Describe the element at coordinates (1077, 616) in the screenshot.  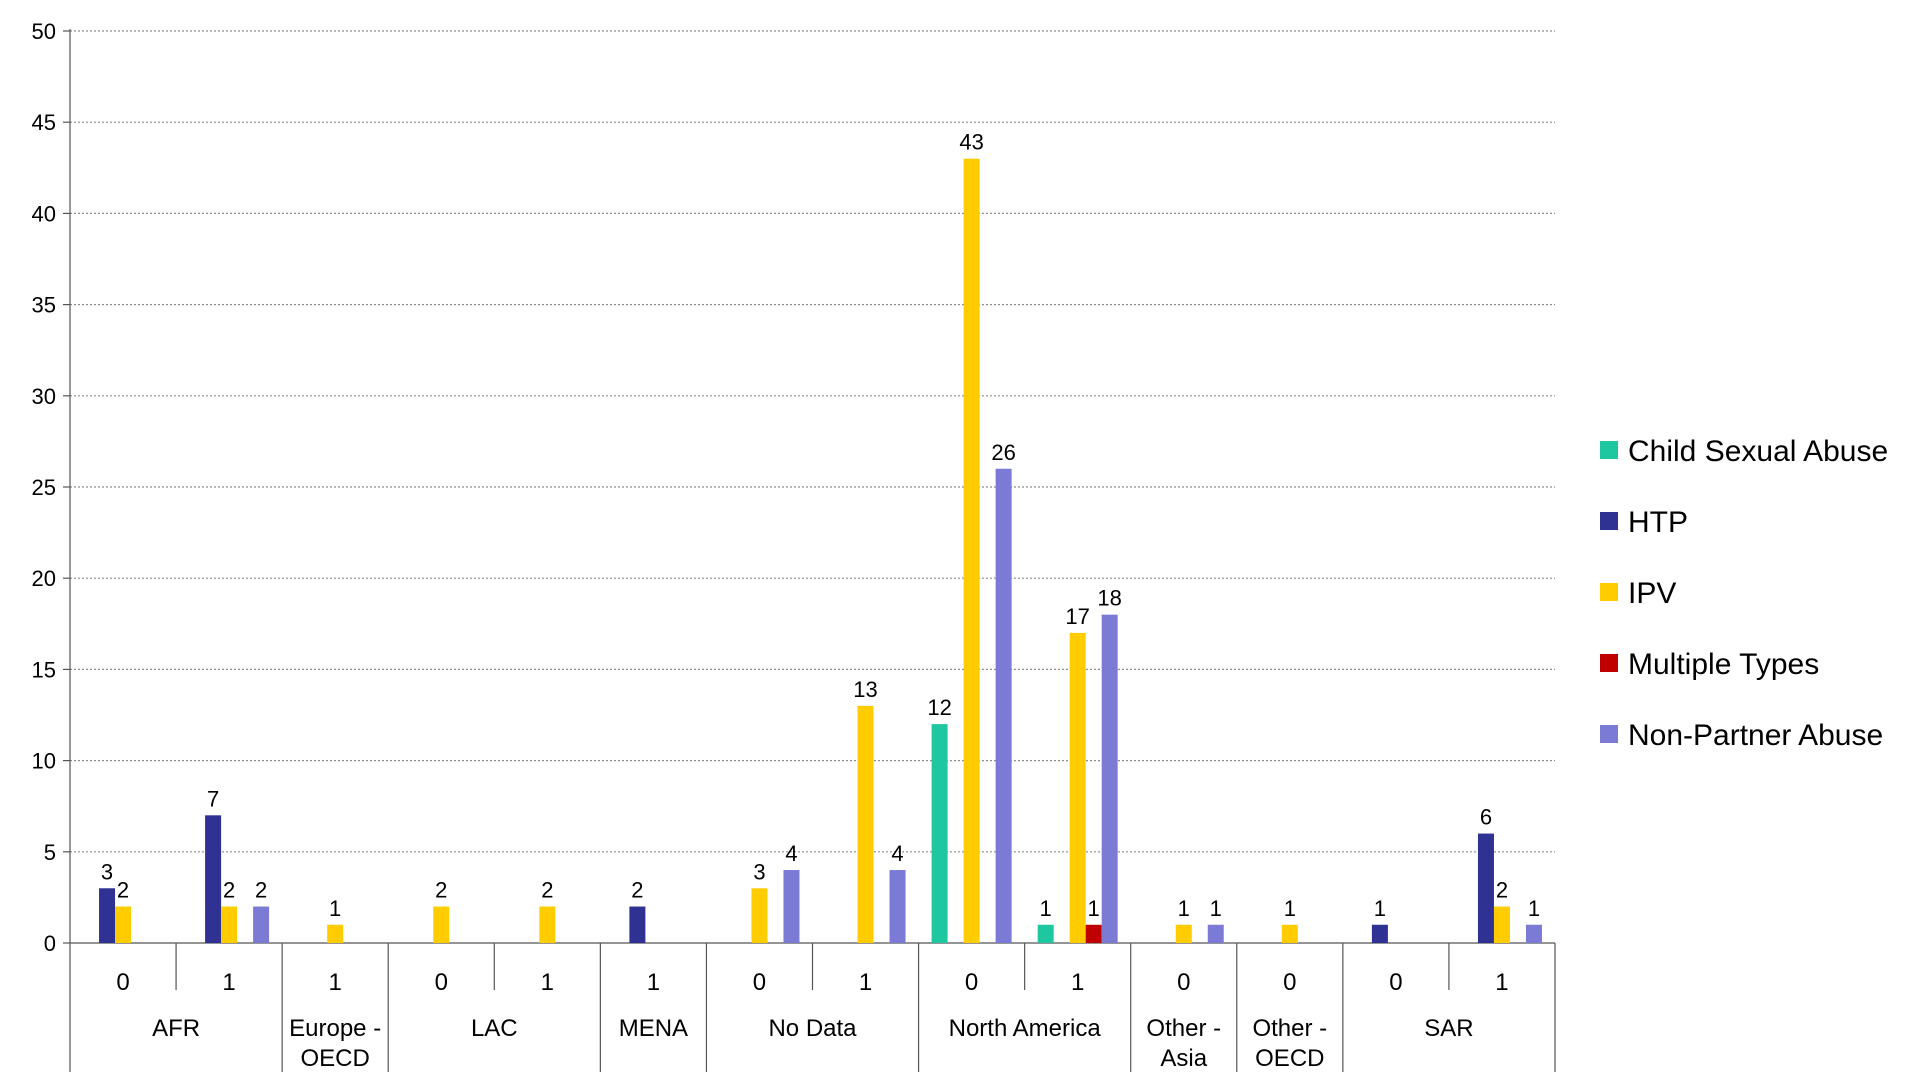
I see `data-label: 17` at that location.